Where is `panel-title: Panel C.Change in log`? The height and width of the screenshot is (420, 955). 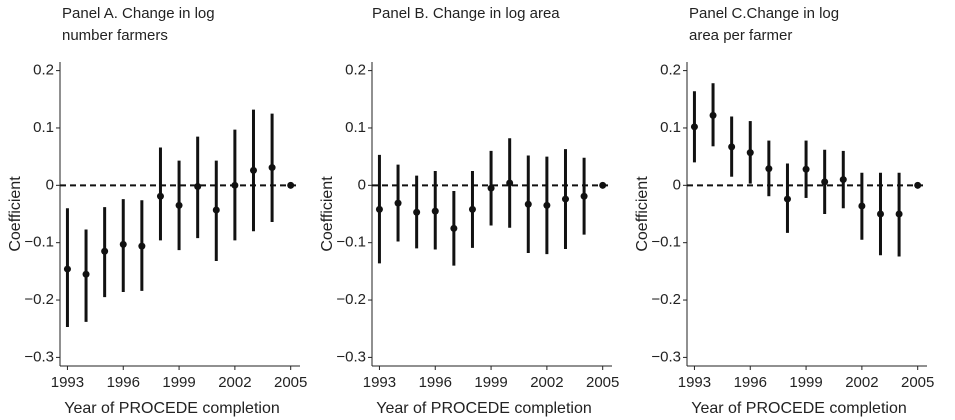 panel-title: Panel C.Change in log is located at coordinates (764, 13).